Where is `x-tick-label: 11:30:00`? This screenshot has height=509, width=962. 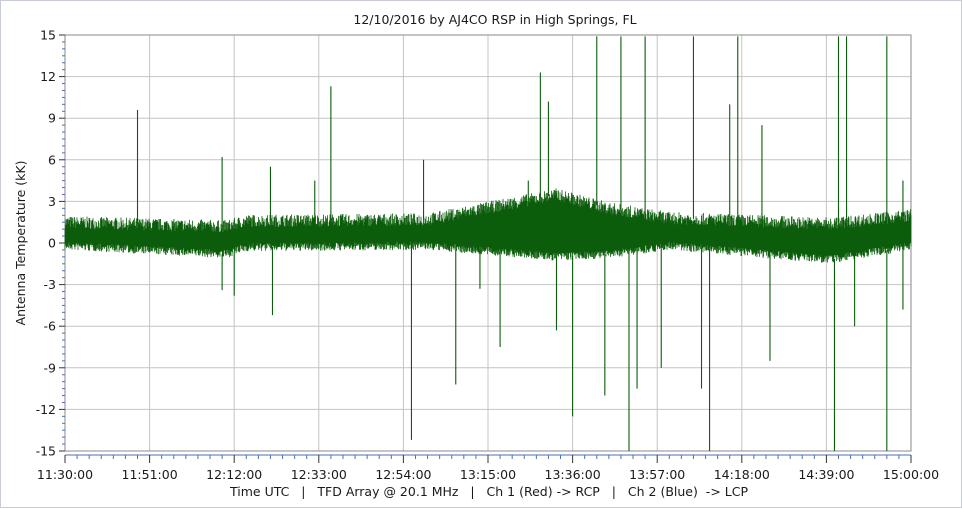
x-tick-label: 11:30:00 is located at coordinates (65, 474).